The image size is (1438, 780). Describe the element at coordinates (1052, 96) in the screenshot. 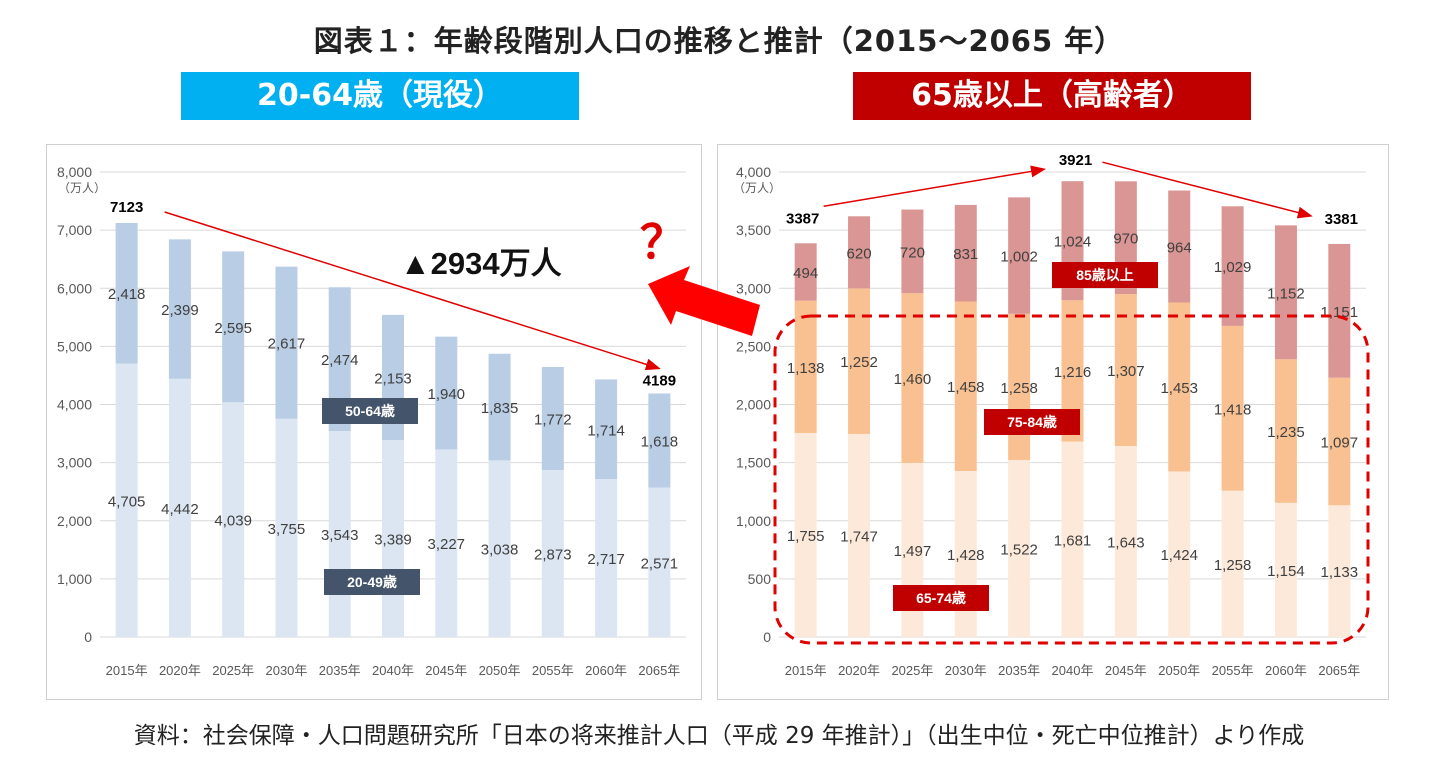

I see `right-chart-banner: 65歳以上（高齢者）` at that location.